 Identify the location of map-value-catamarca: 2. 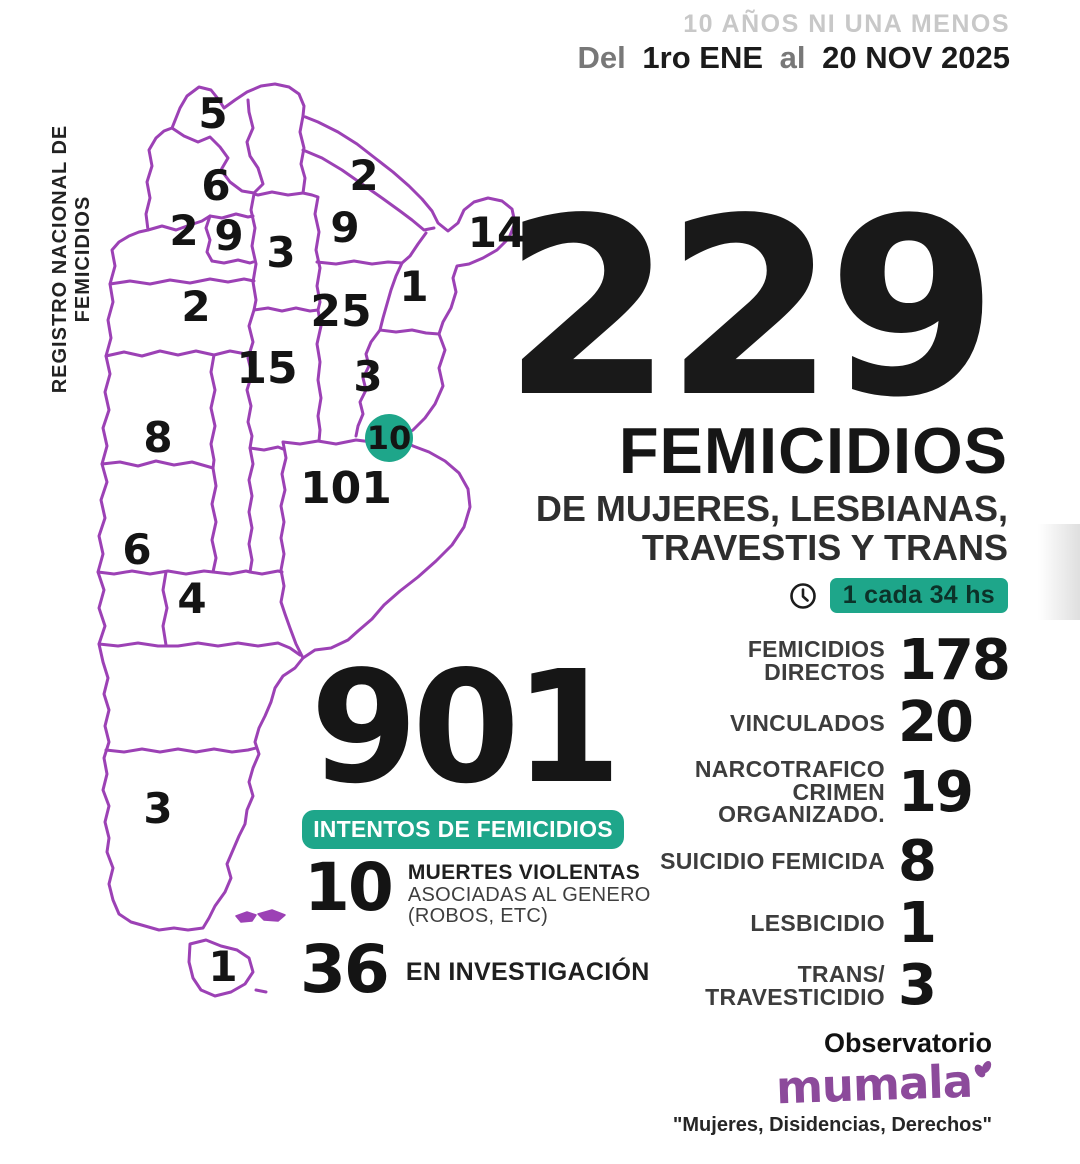
(184, 230).